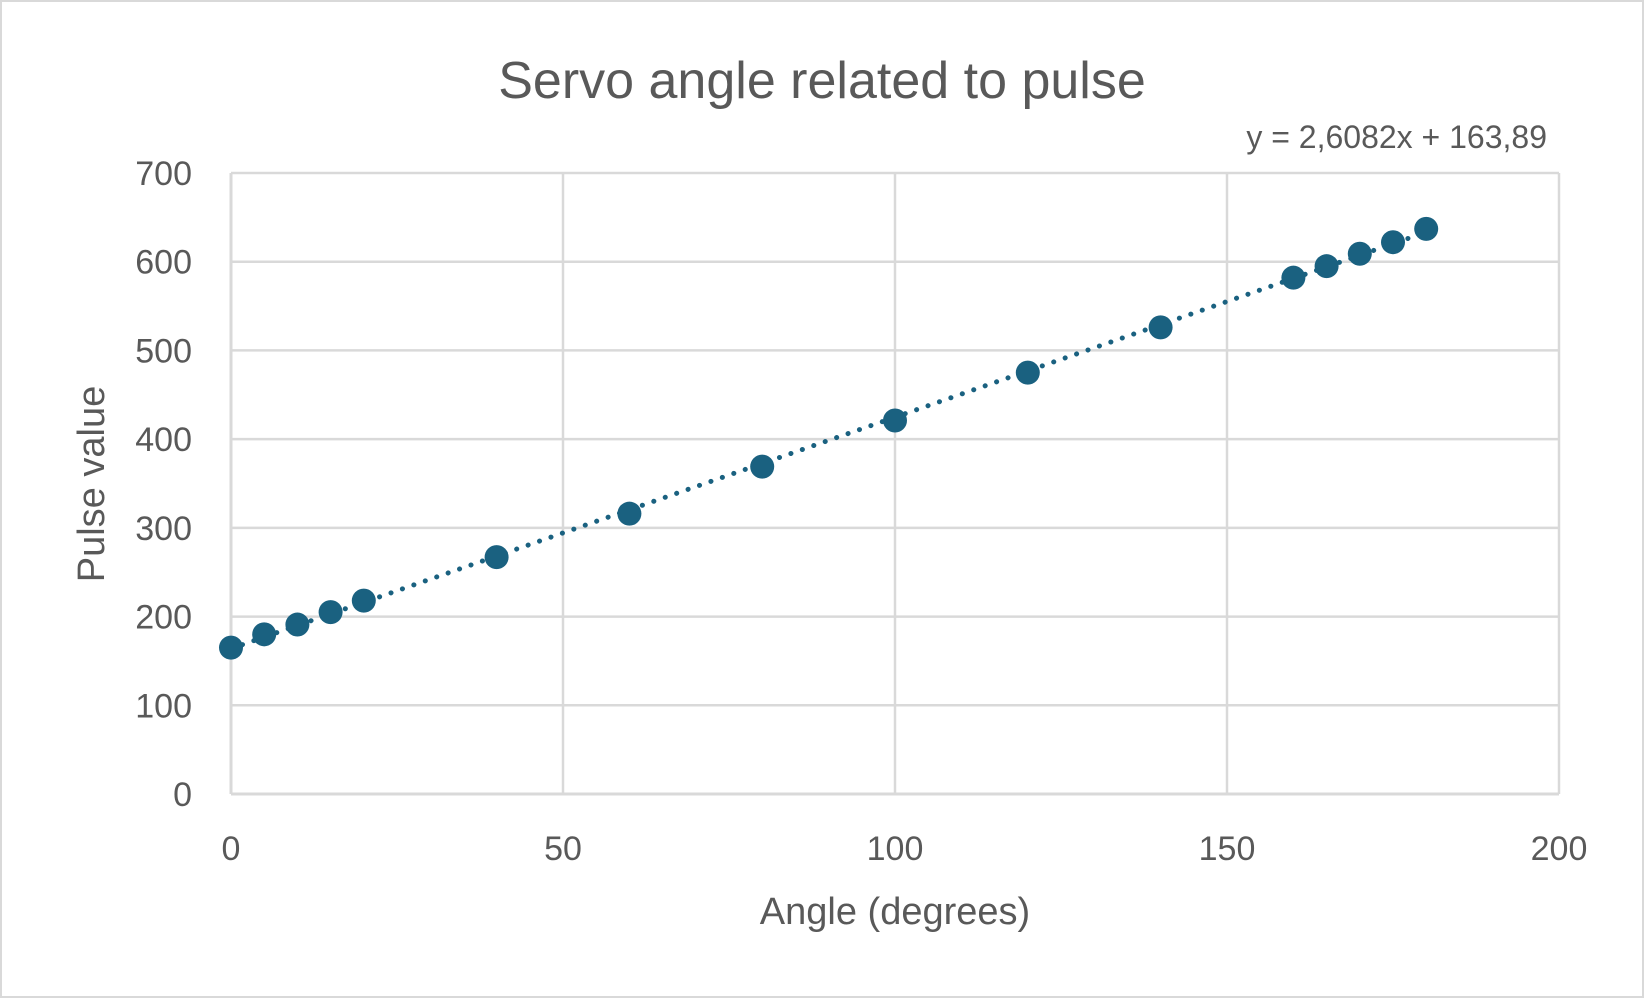  What do you see at coordinates (1559, 849) in the screenshot?
I see `x-tick-label-200: 200` at bounding box center [1559, 849].